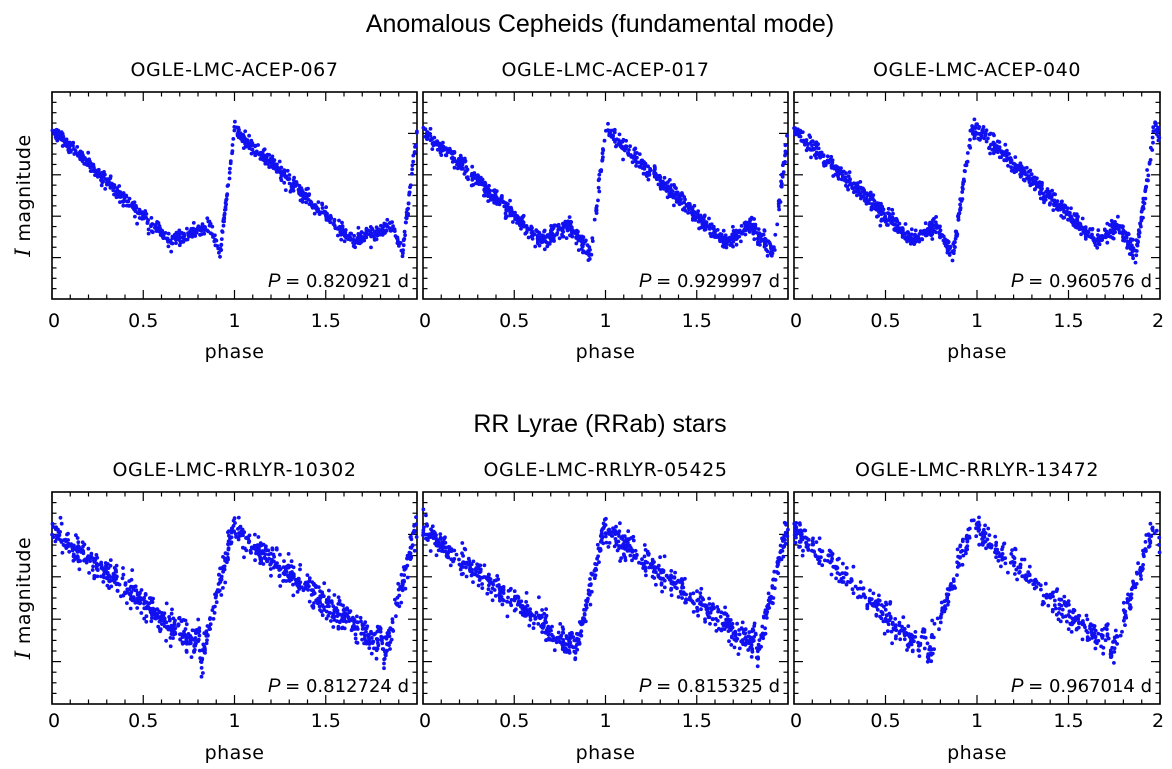  I want to click on x-tick-label: 0, so click(54, 321).